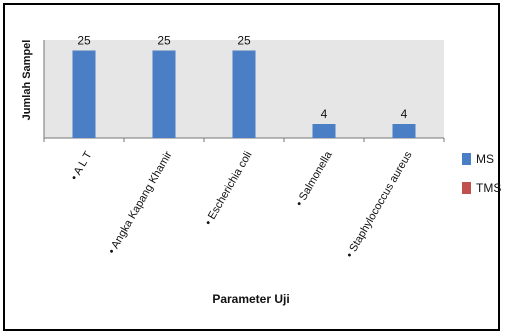  What do you see at coordinates (82, 165) in the screenshot?
I see `x-tick-label: • A L T` at bounding box center [82, 165].